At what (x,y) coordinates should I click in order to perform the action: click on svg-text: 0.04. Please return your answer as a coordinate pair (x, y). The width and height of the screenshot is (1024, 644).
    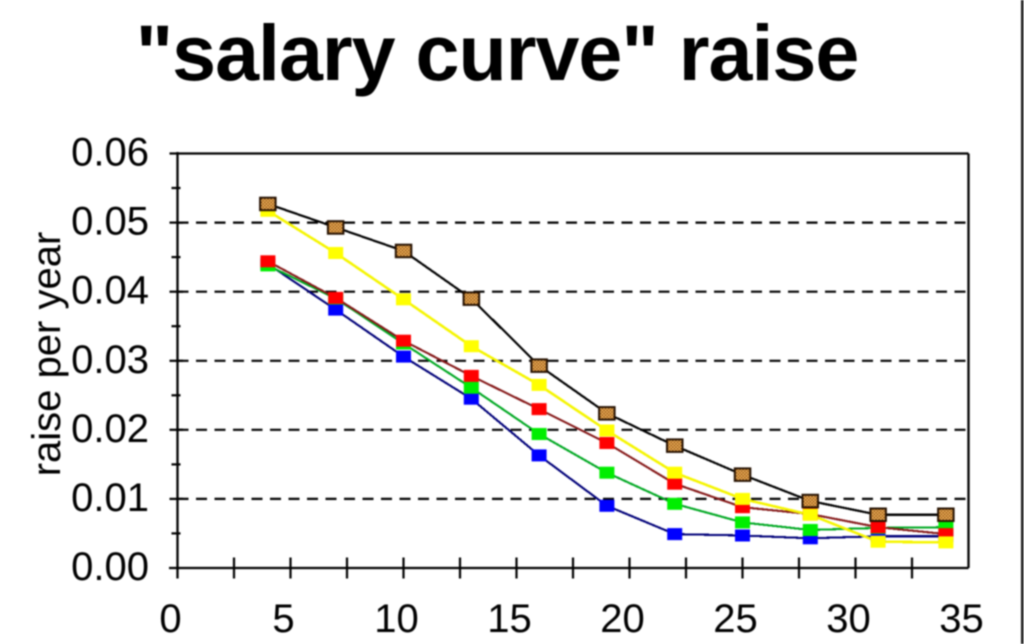
    Looking at the image, I should click on (110, 291).